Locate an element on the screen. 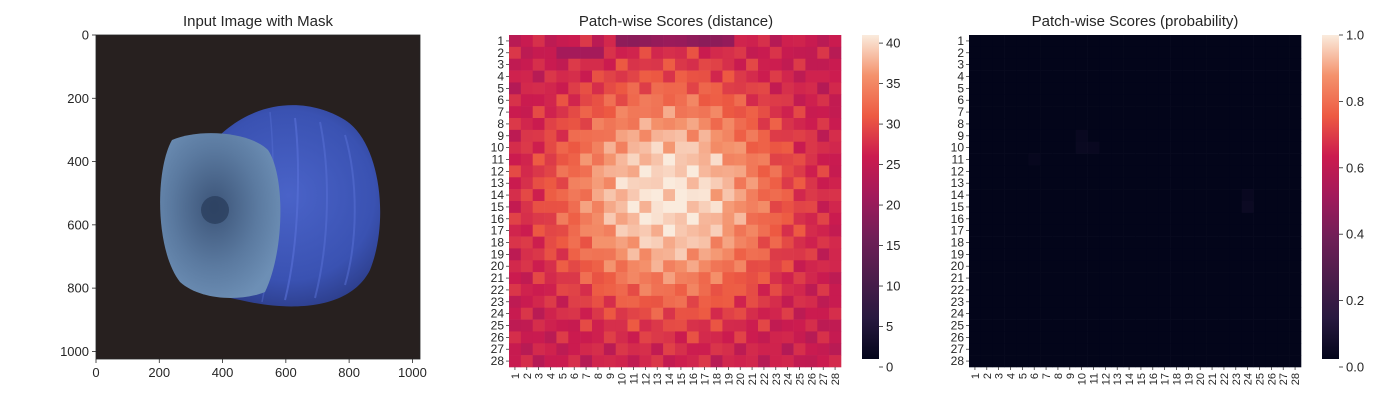  col-tick-label: 5 is located at coordinates (1023, 376).